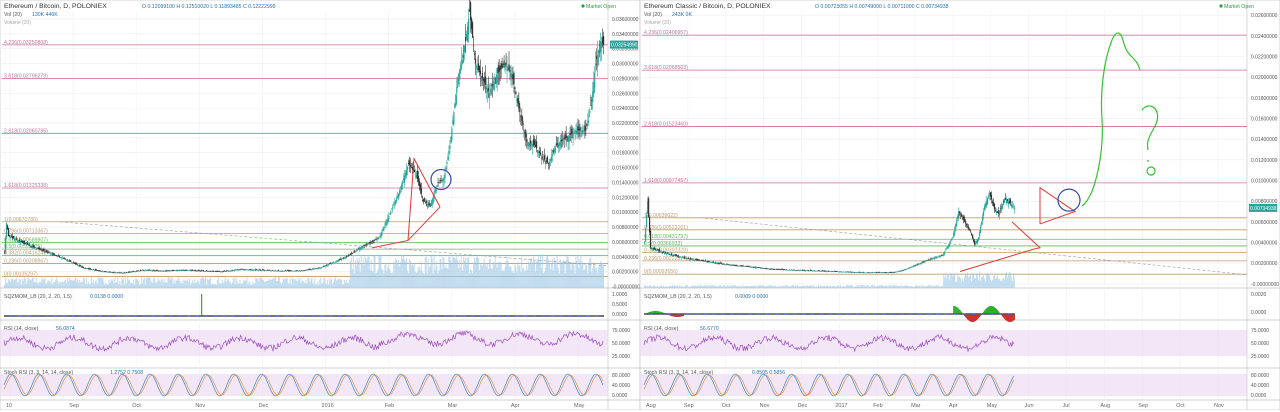  I want to click on x-tick-label: Nov, so click(1219, 406).